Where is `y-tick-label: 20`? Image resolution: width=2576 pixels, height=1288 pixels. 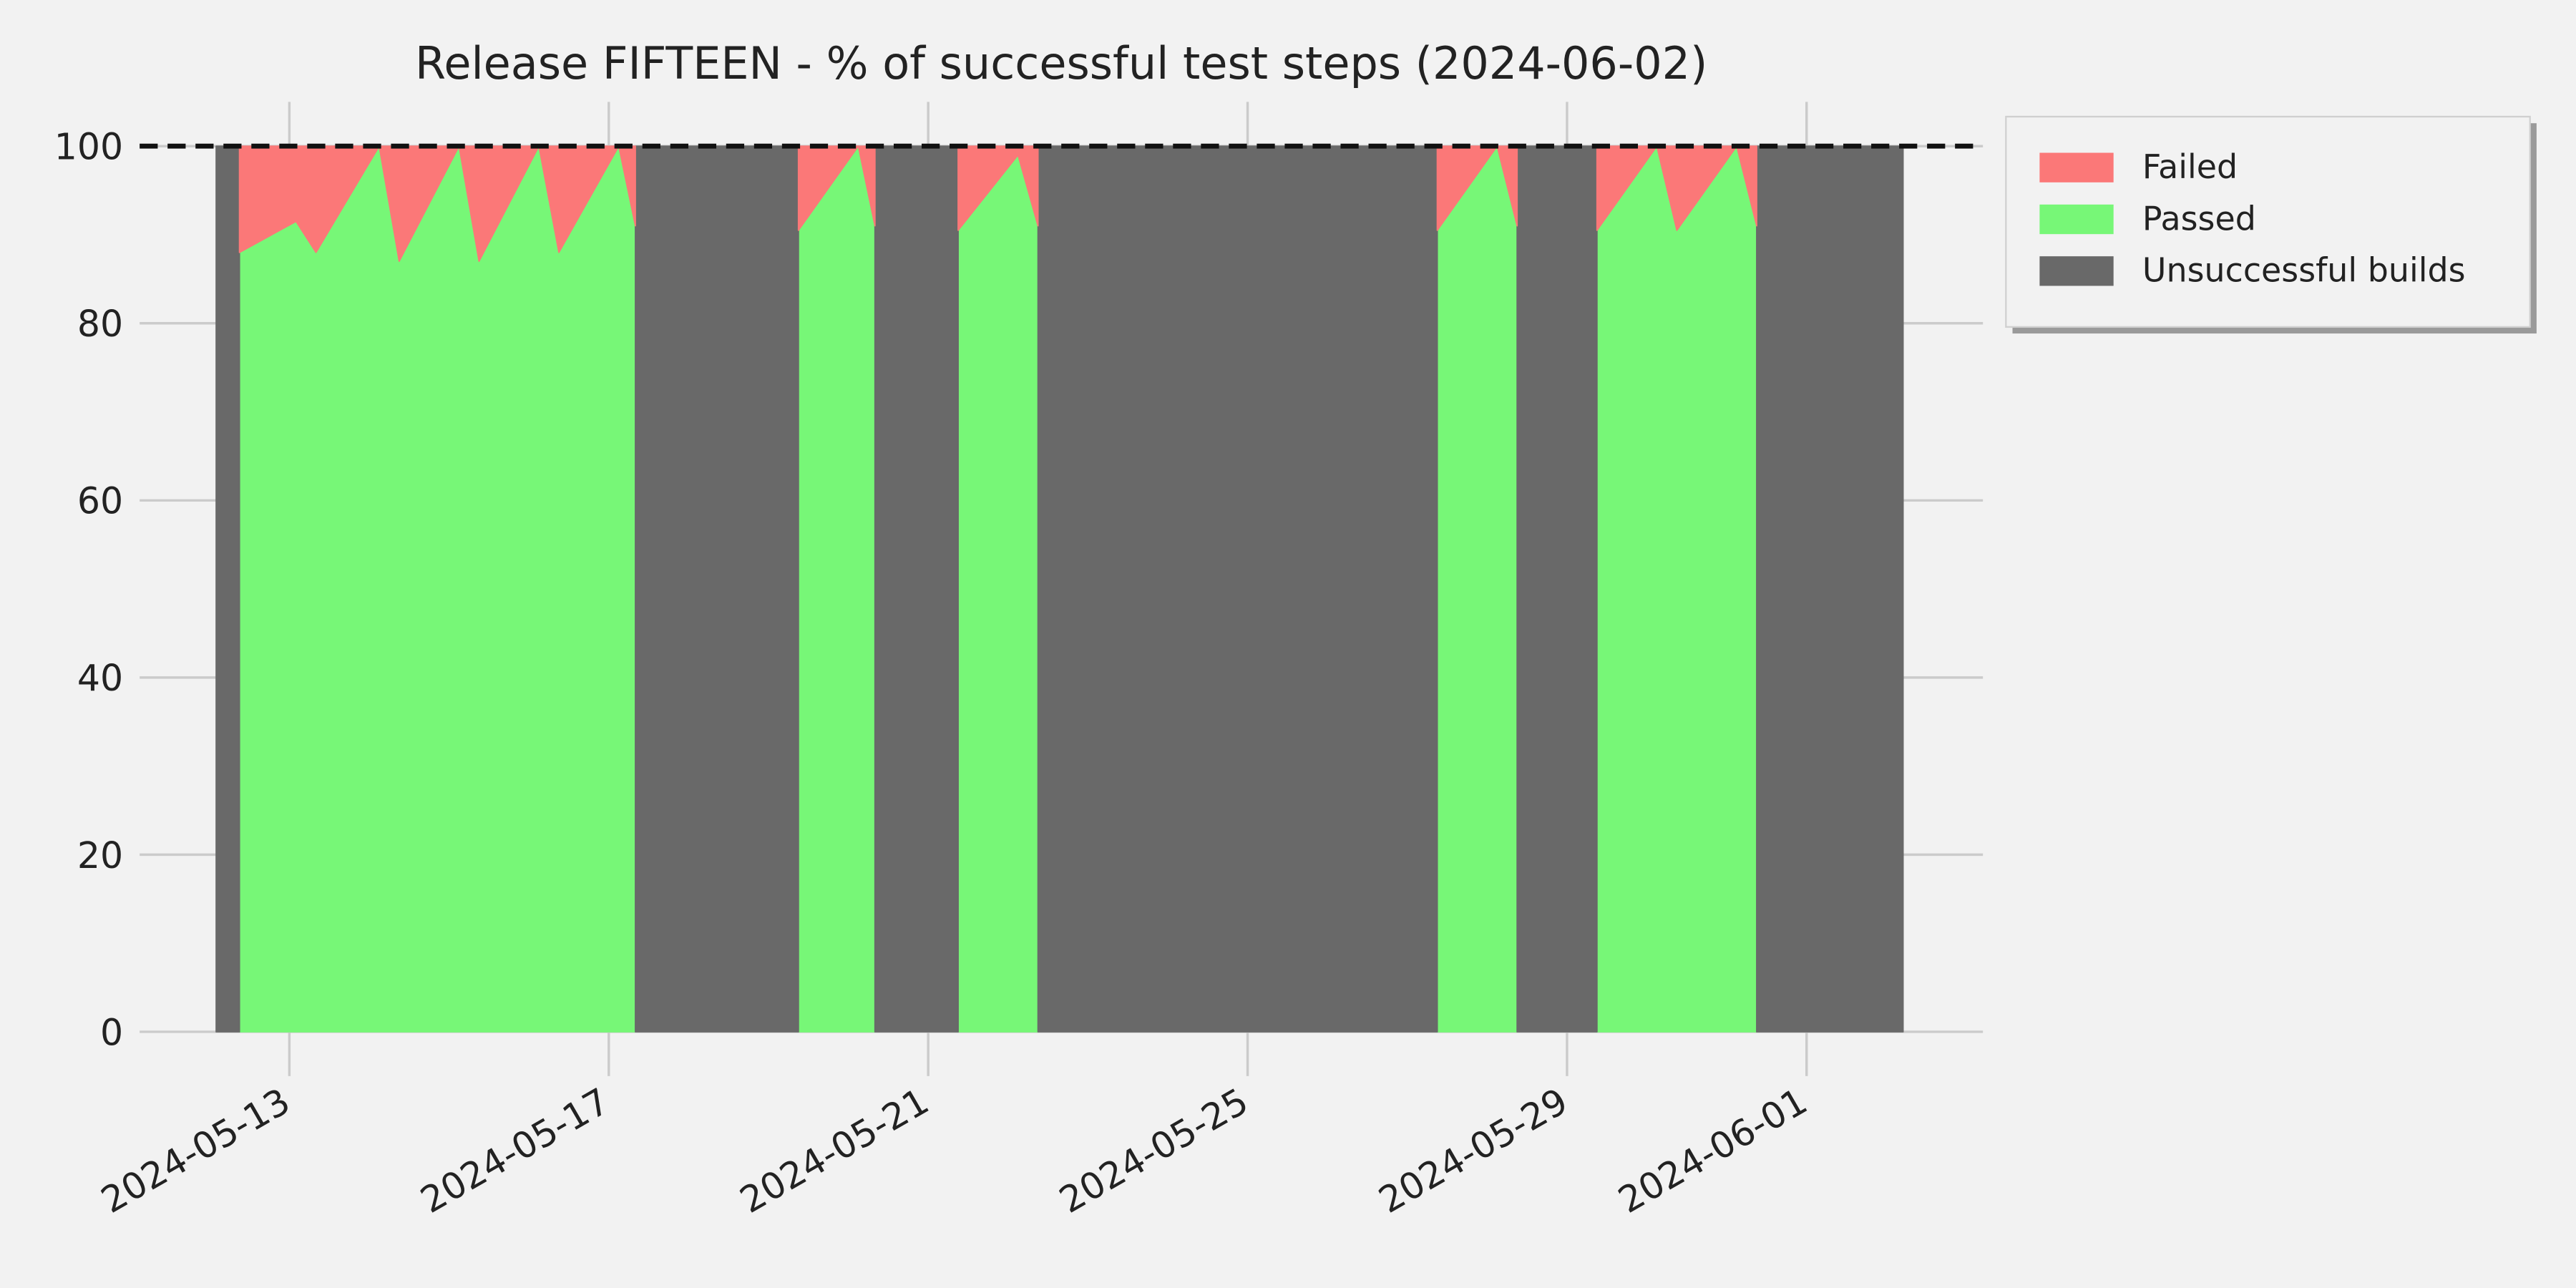 y-tick-label: 20 is located at coordinates (100, 855).